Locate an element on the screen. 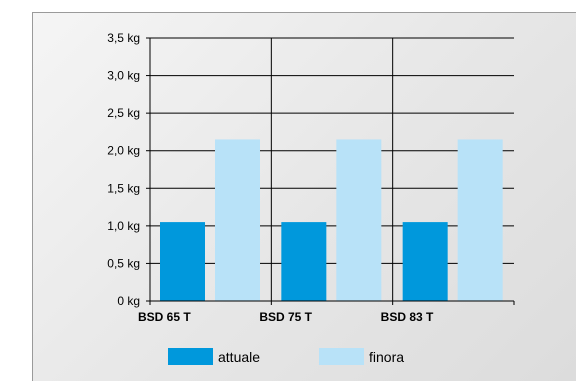 Image resolution: width=576 pixels, height=381 pixels. x-category-label: BSD 65 T is located at coordinates (164, 317).